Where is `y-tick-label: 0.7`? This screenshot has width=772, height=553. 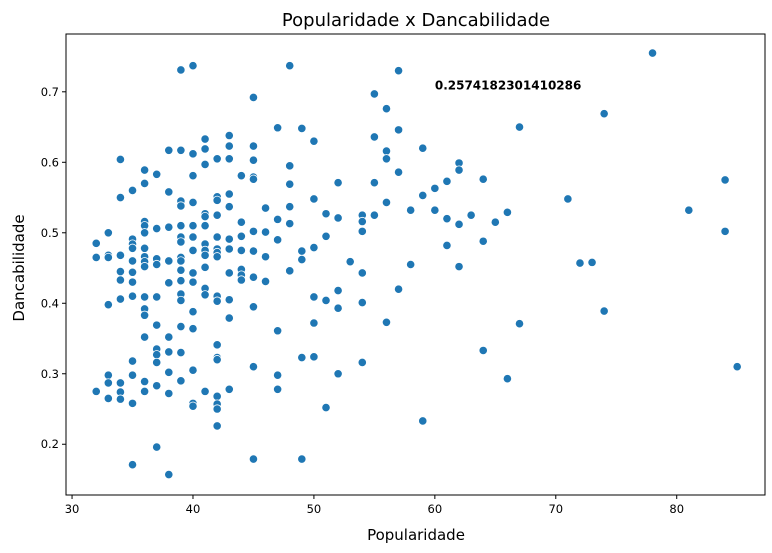 y-tick-label: 0.7 is located at coordinates (50, 92).